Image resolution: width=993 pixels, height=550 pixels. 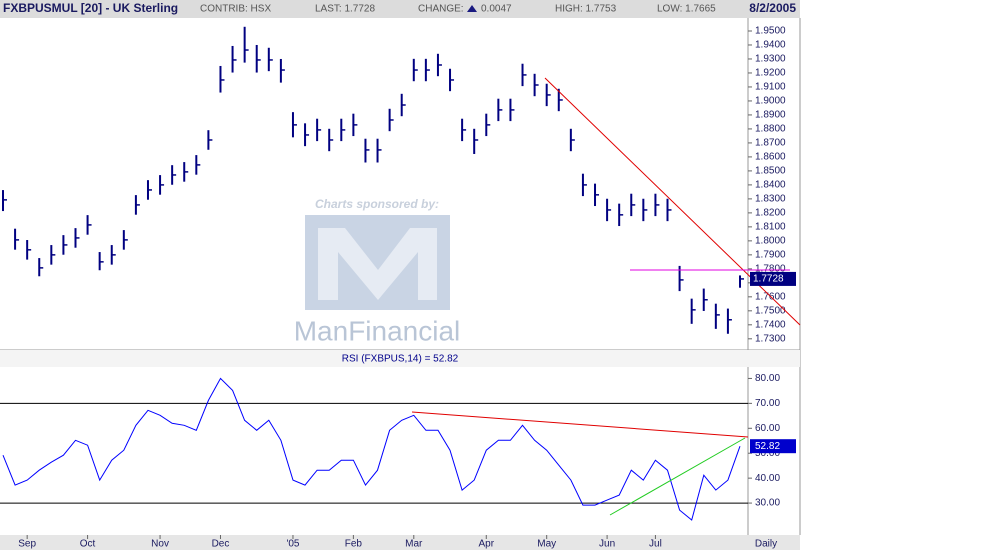 What do you see at coordinates (441, 9) in the screenshot?
I see `change-label: CHANGE:` at bounding box center [441, 9].